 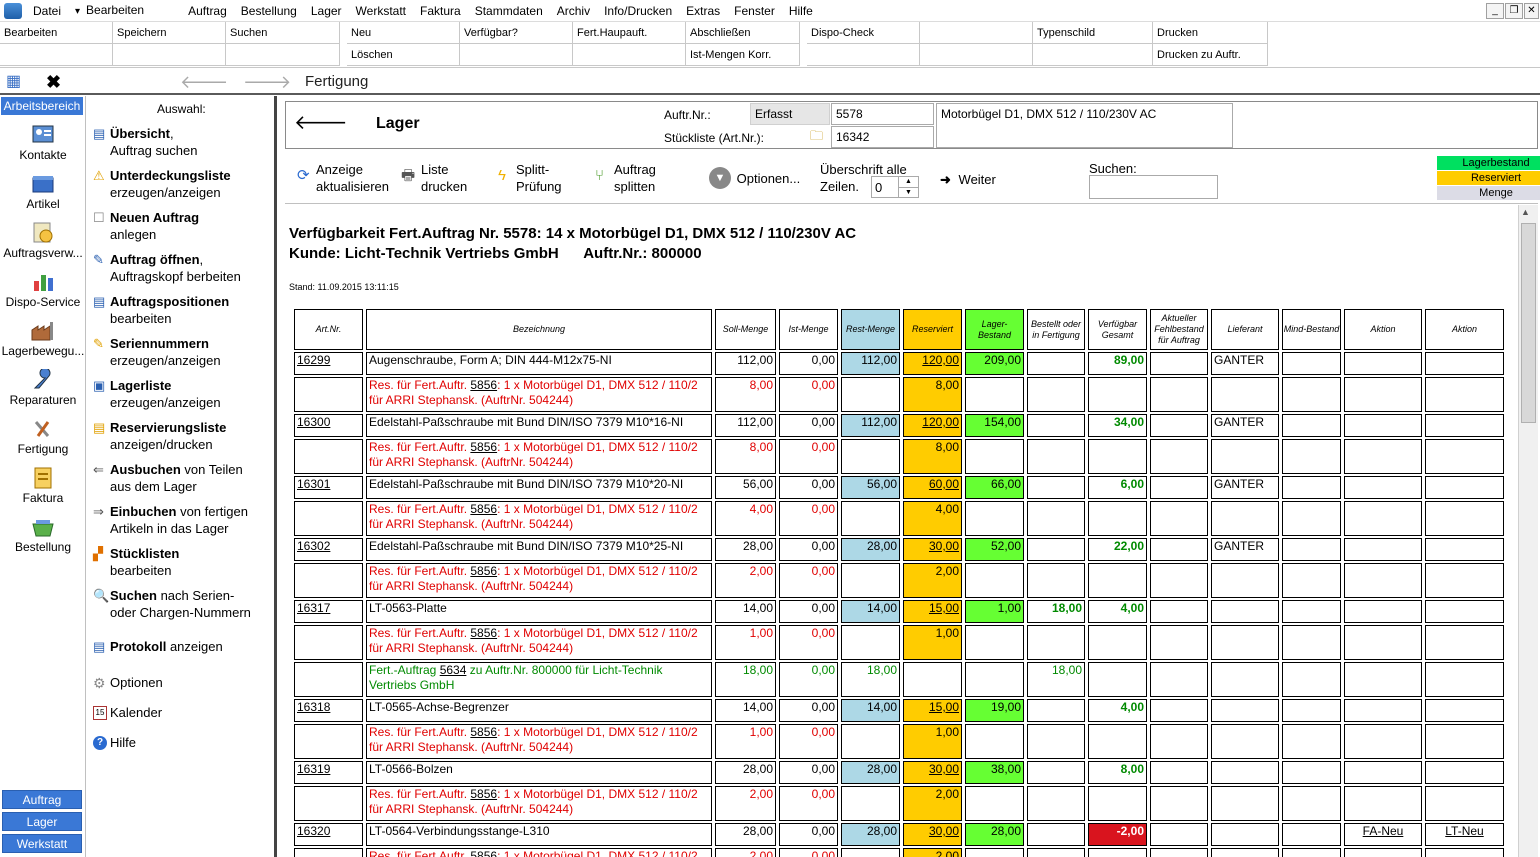 What do you see at coordinates (1528, 323) in the screenshot?
I see `scroll-thumb` at bounding box center [1528, 323].